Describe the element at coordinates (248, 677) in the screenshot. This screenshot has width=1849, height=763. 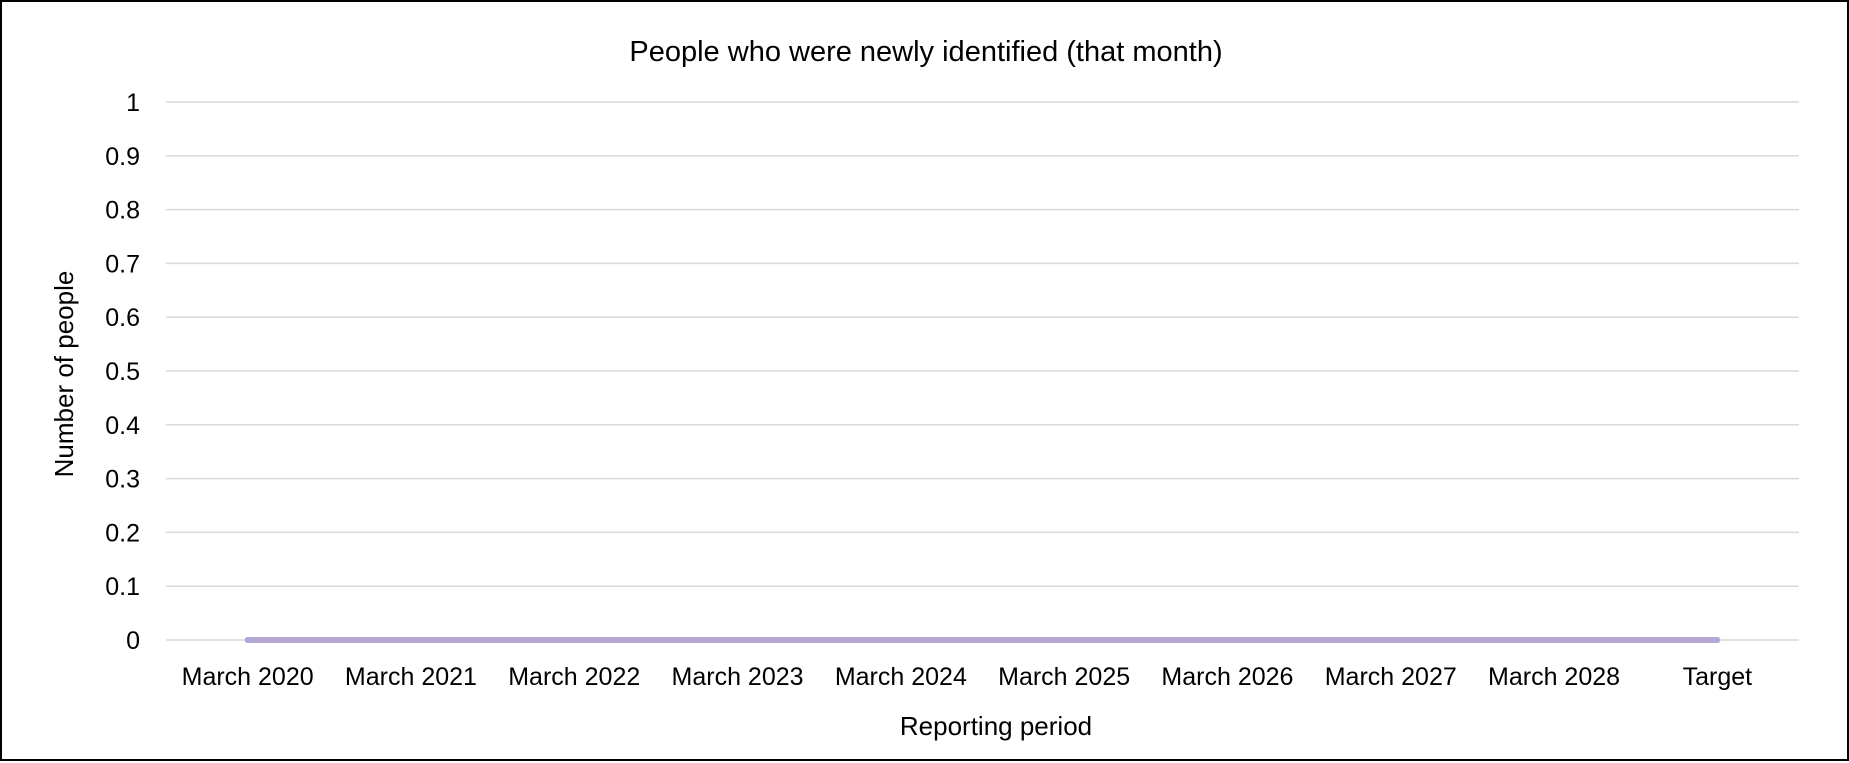
I see `x-tick-label: March 2020` at that location.